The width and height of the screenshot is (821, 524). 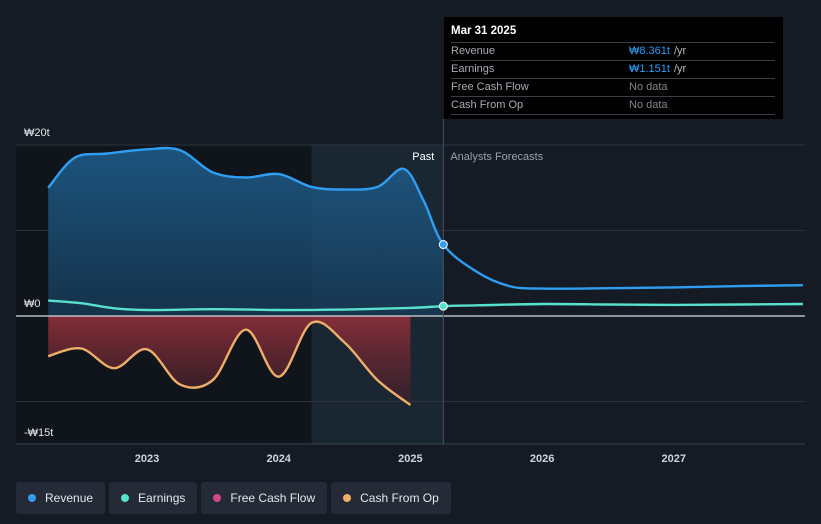 I want to click on legend-label: Cash From Op, so click(x=399, y=498).